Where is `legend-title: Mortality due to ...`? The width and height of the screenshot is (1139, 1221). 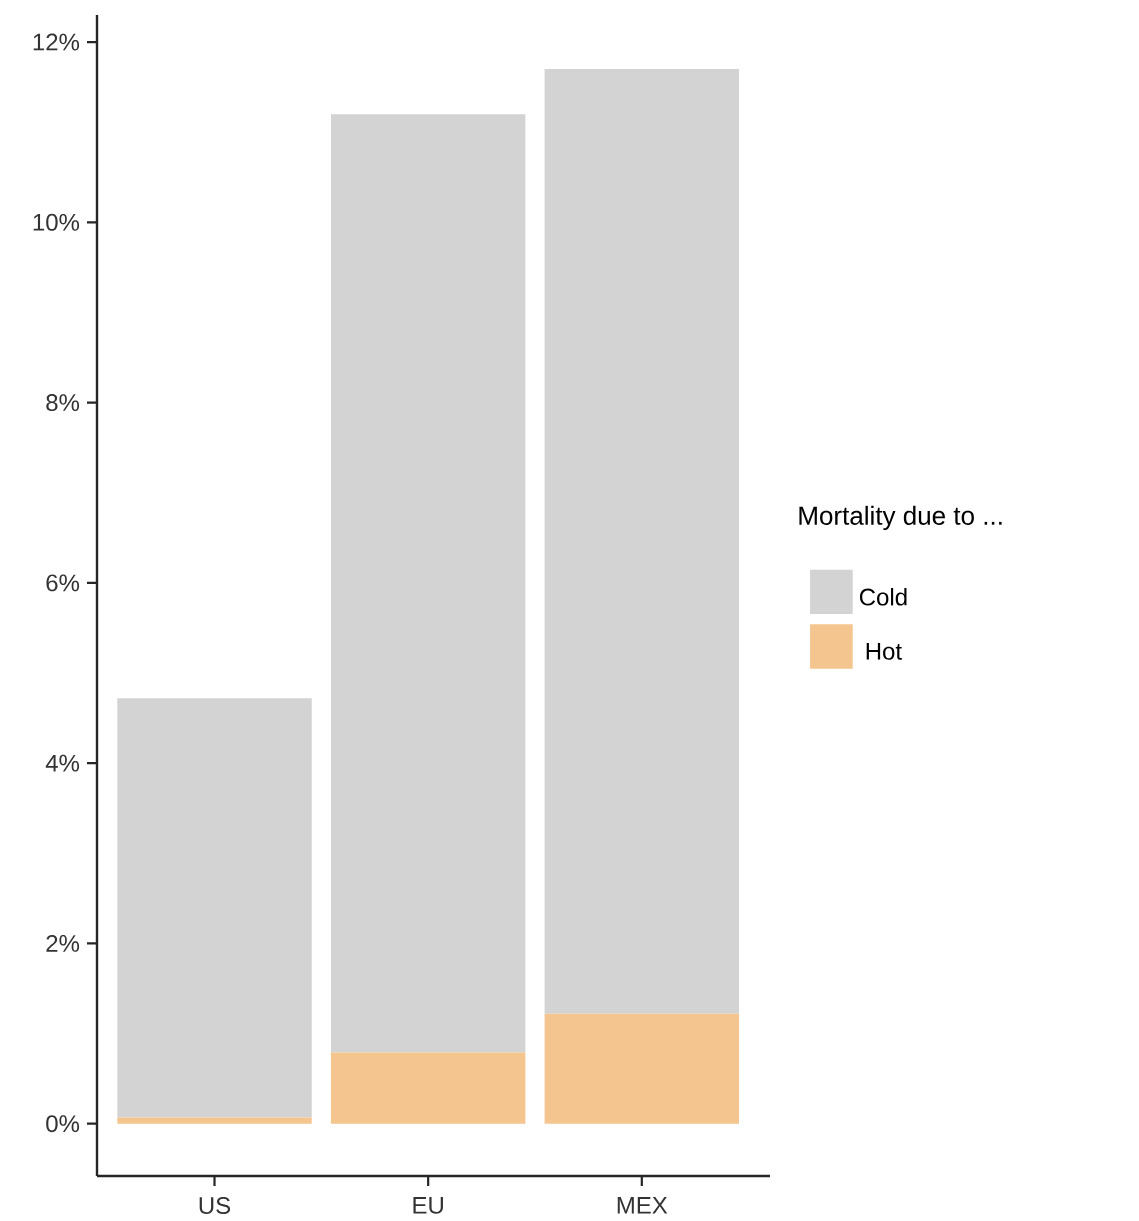 legend-title: Mortality due to ... is located at coordinates (900, 518).